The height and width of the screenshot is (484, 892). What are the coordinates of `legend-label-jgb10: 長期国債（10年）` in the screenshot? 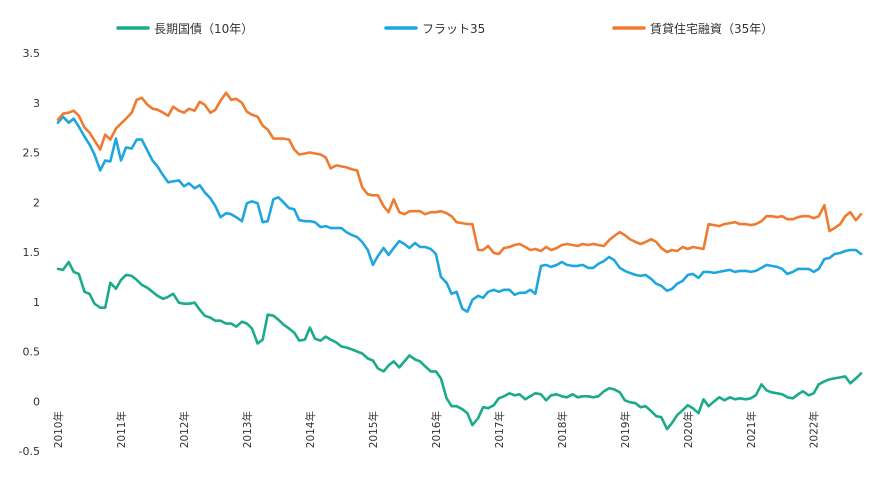 It's located at (203, 28).